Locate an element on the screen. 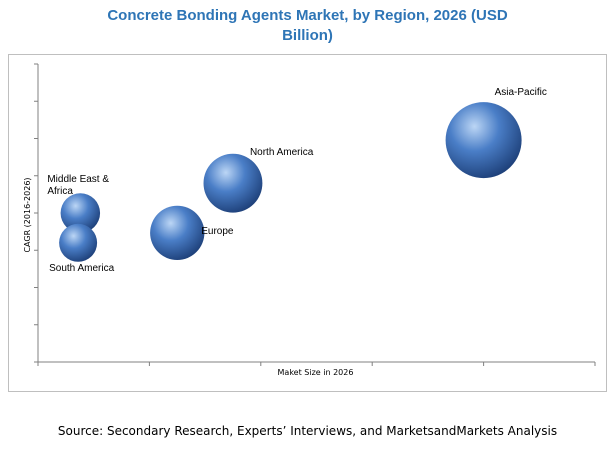 Image resolution: width=615 pixels, height=449 pixels. bubble-label: Africa is located at coordinates (60, 191).